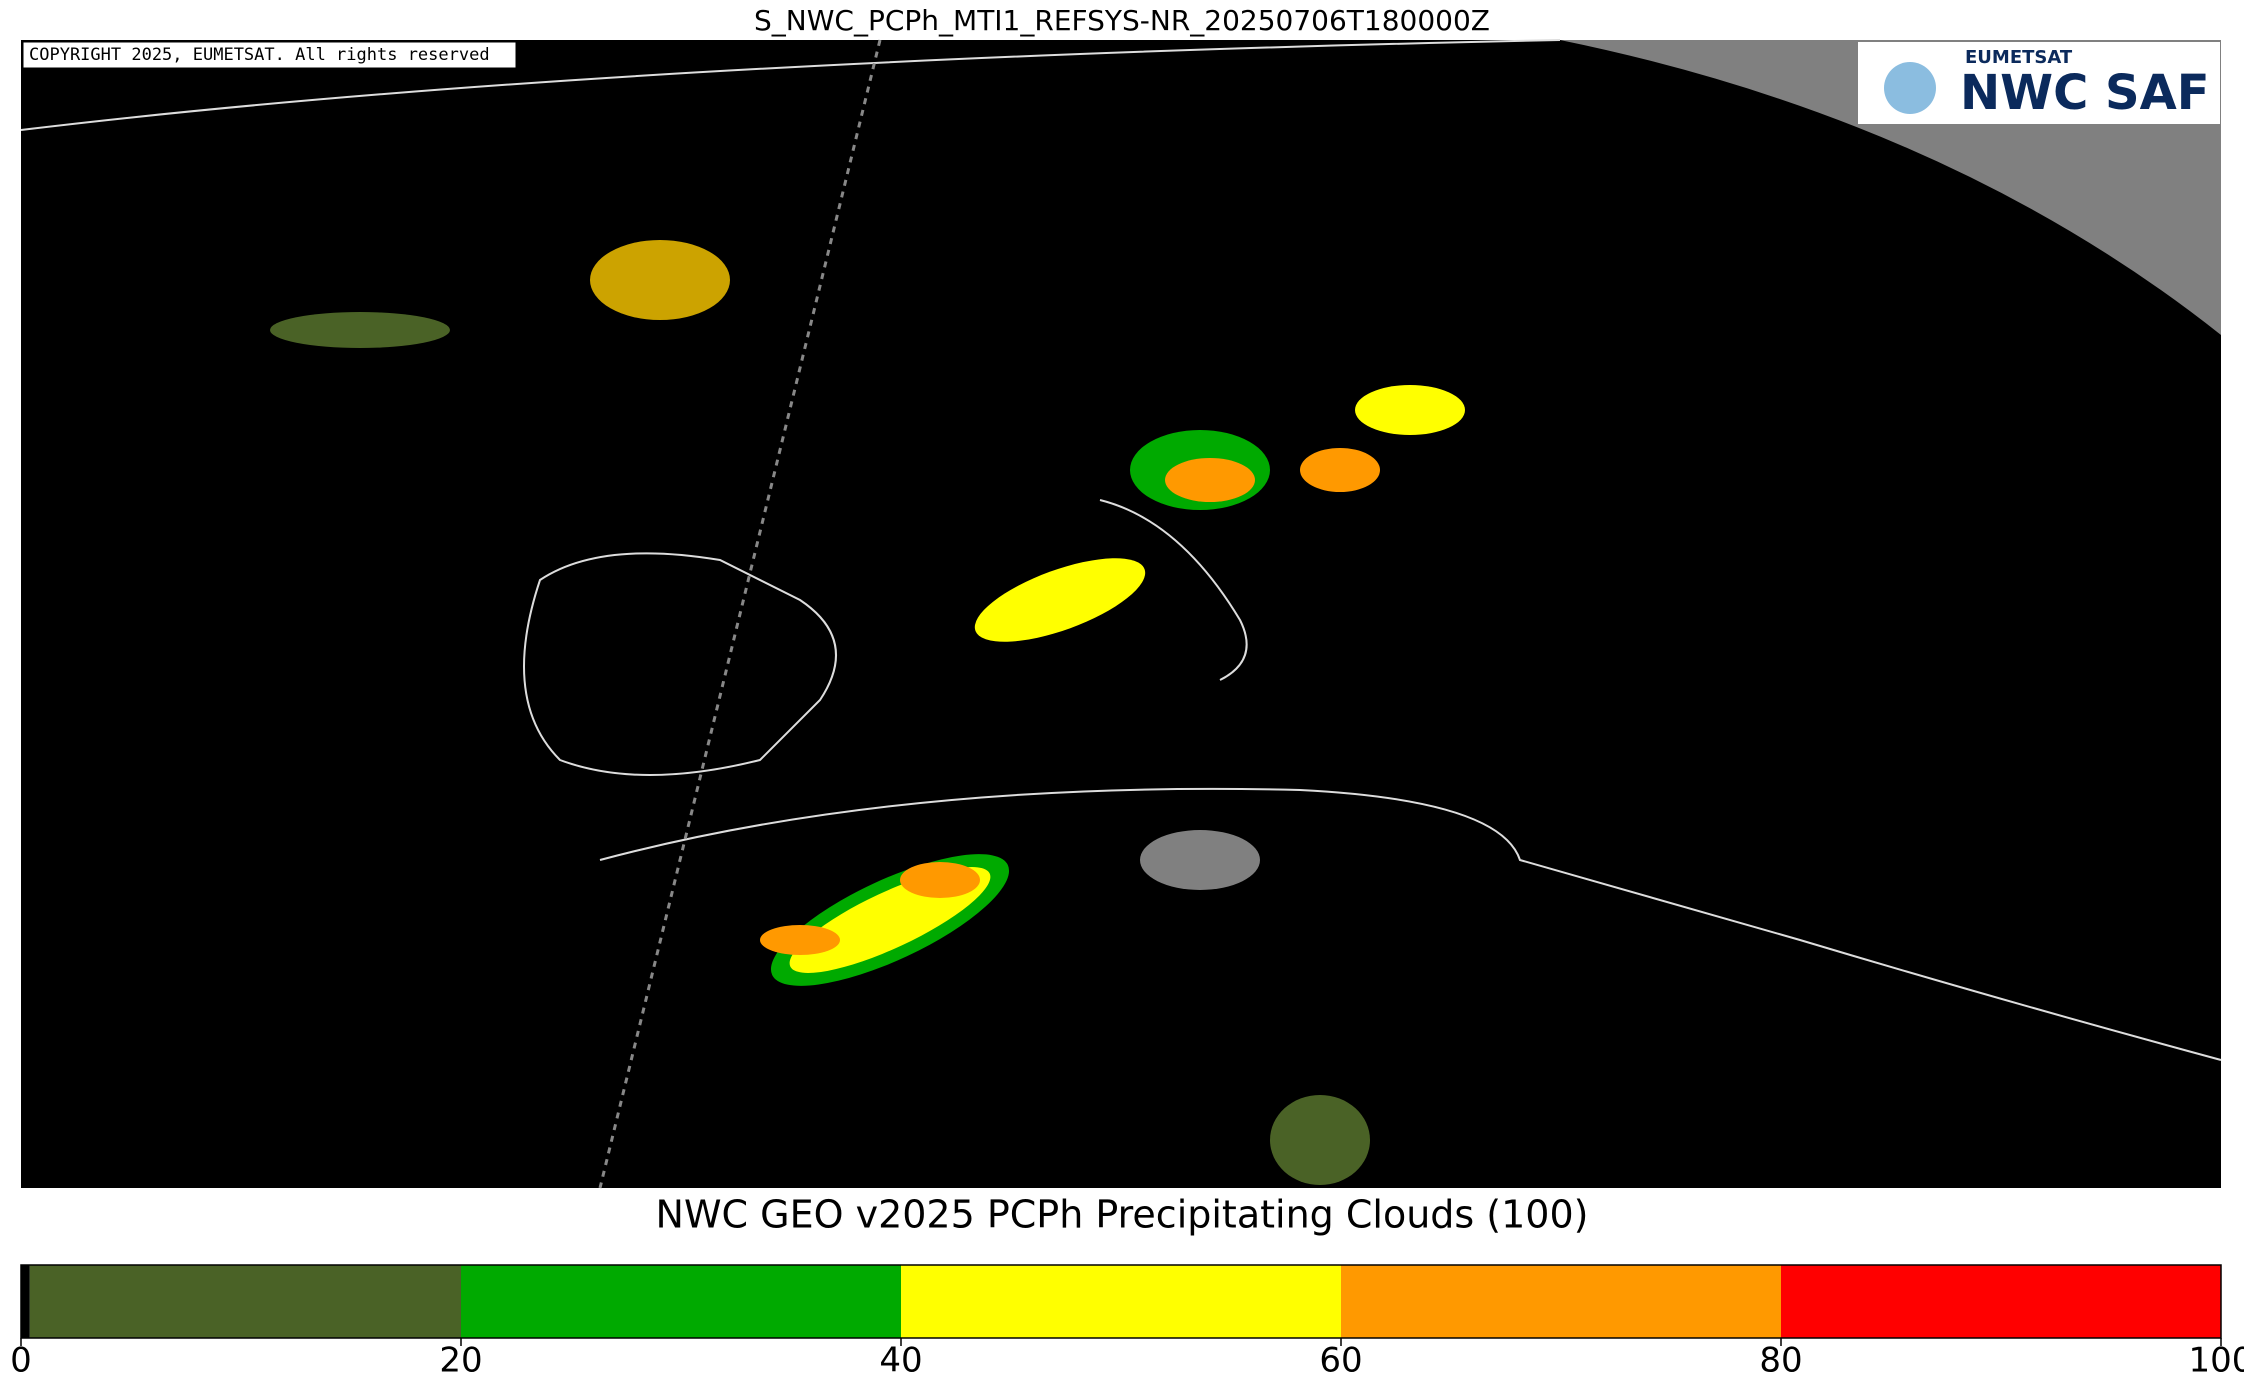 The image size is (2244, 1392). I want to click on africa-coast, so click(1410, 924).